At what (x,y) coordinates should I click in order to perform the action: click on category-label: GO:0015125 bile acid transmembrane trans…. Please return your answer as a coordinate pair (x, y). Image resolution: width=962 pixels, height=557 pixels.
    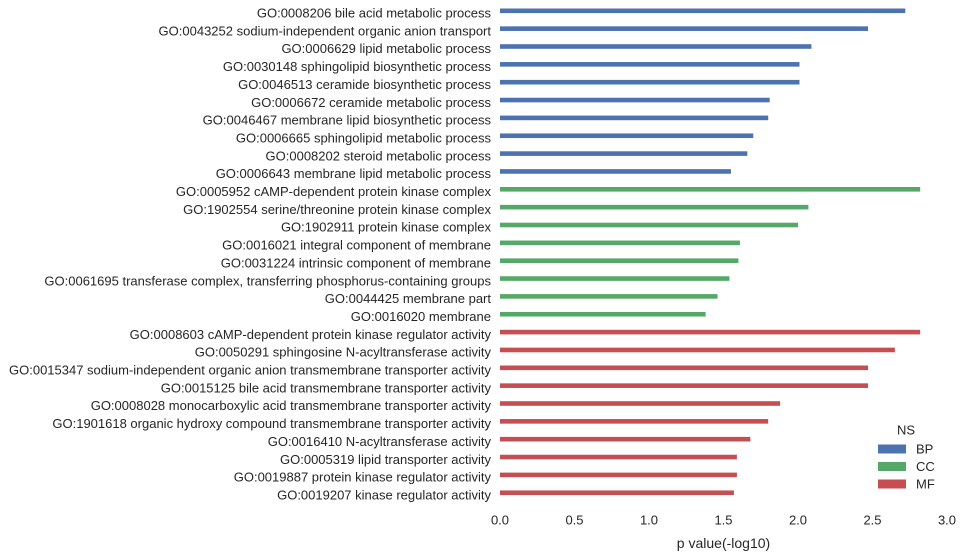
    Looking at the image, I should click on (326, 387).